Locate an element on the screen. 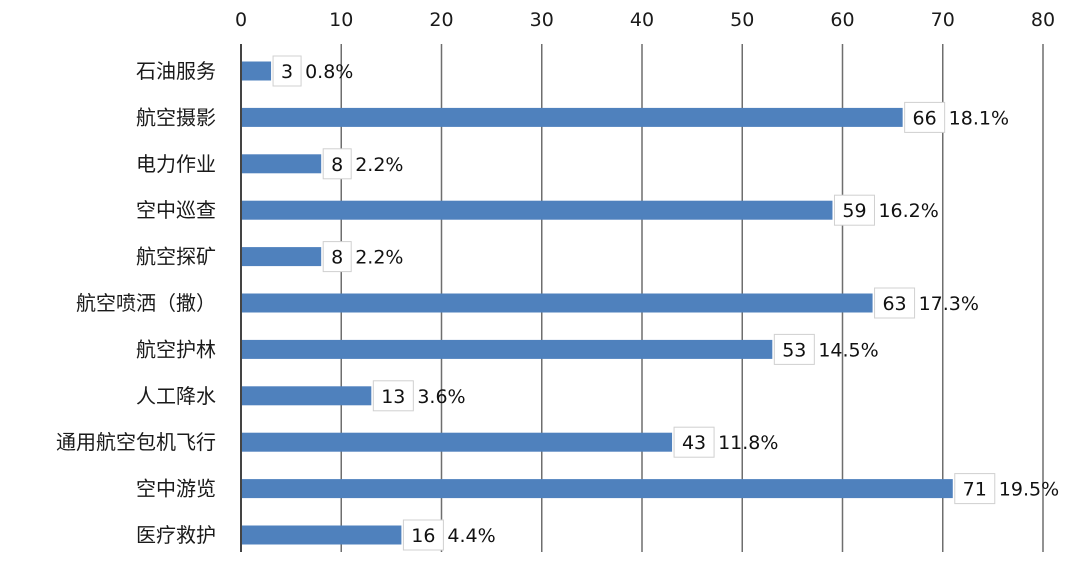 The width and height of the screenshot is (1080, 571). percent-label: 11.8% is located at coordinates (748, 443).